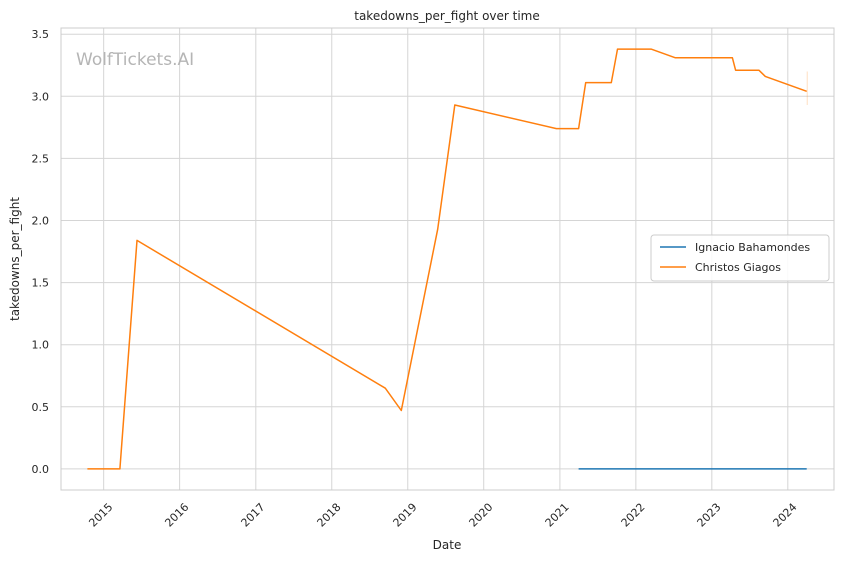  Describe the element at coordinates (738, 267) in the screenshot. I see `legend-label-1: Christos Giagos` at that location.